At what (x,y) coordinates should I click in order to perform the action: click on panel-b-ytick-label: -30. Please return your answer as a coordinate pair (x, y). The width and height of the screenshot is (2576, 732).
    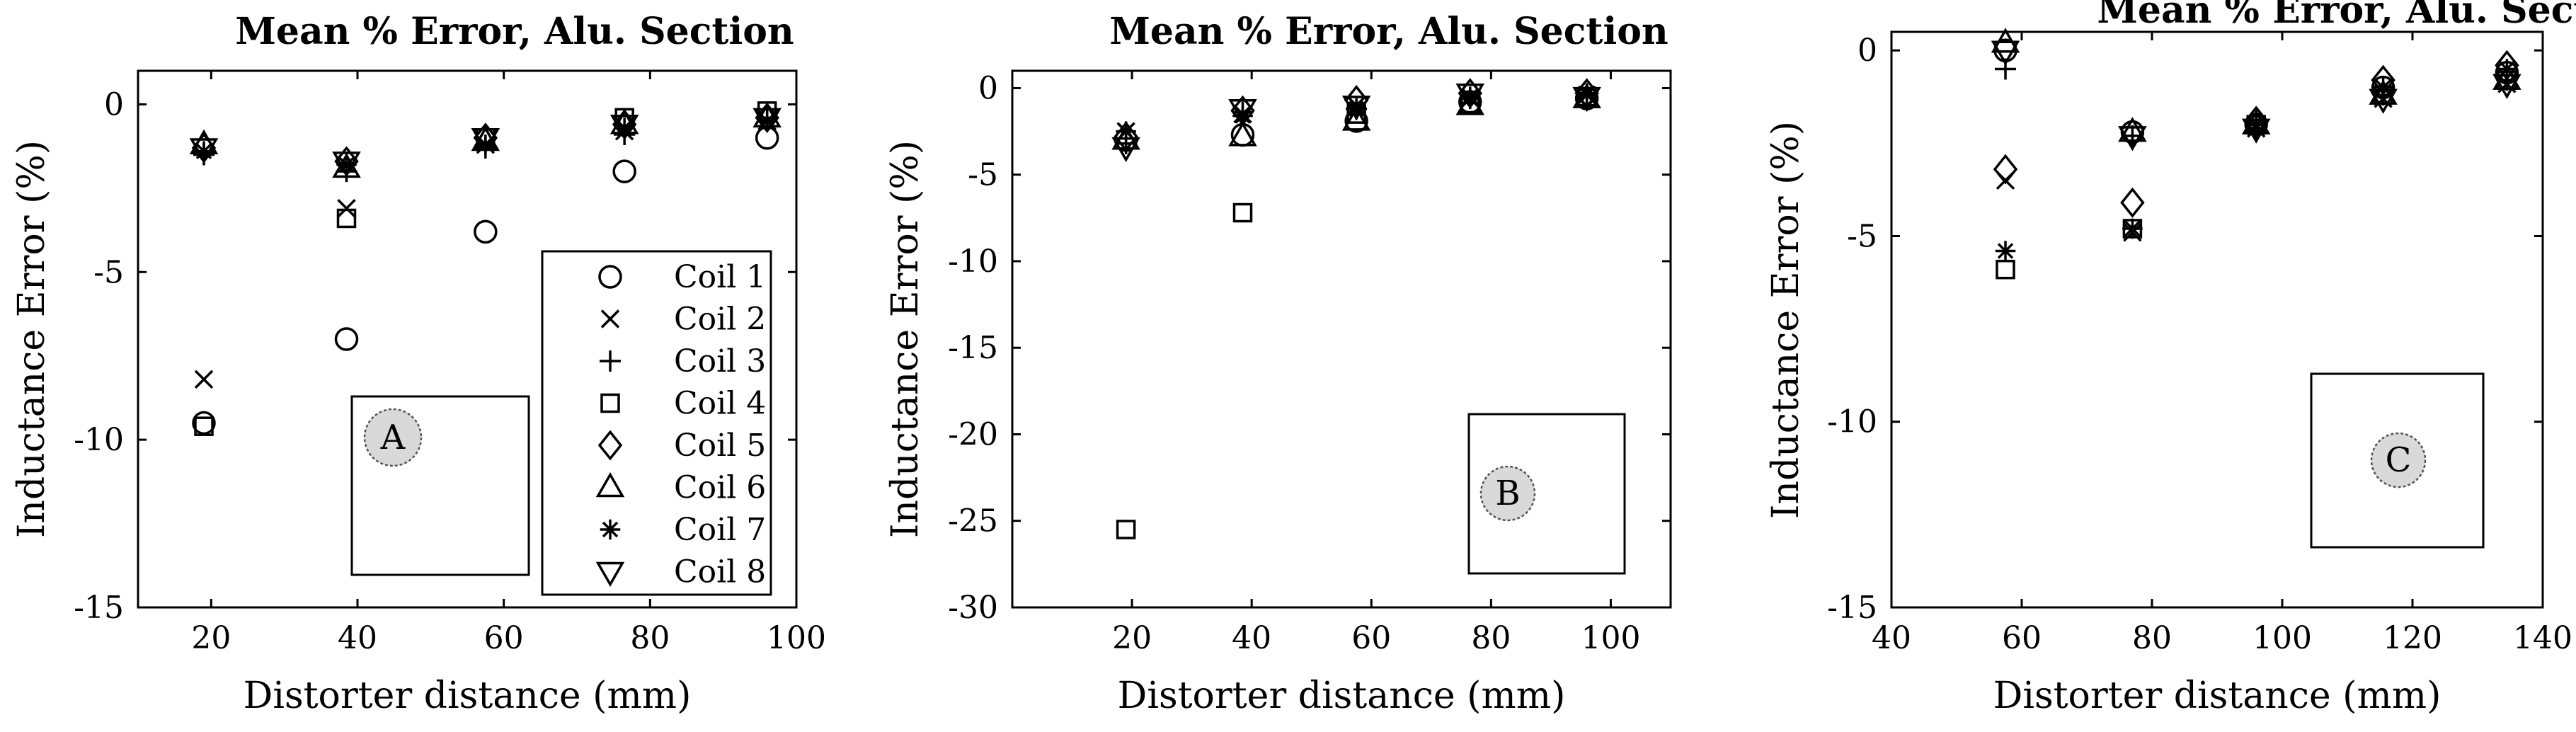
    Looking at the image, I should click on (973, 608).